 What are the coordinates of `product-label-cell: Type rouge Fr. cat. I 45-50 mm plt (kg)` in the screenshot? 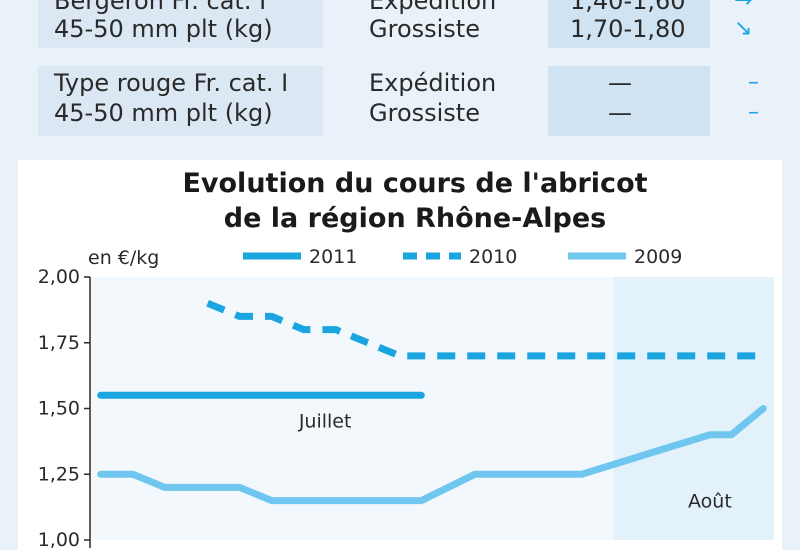 It's located at (180, 101).